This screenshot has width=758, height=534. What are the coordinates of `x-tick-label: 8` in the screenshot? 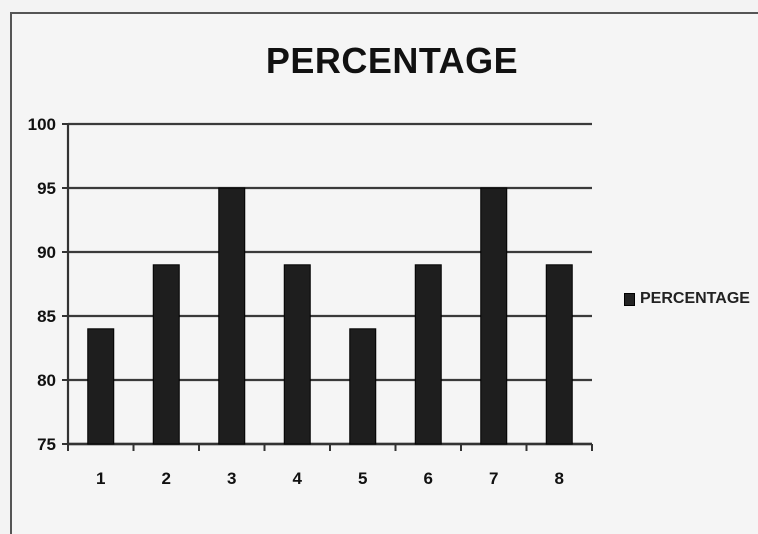 It's located at (559, 478).